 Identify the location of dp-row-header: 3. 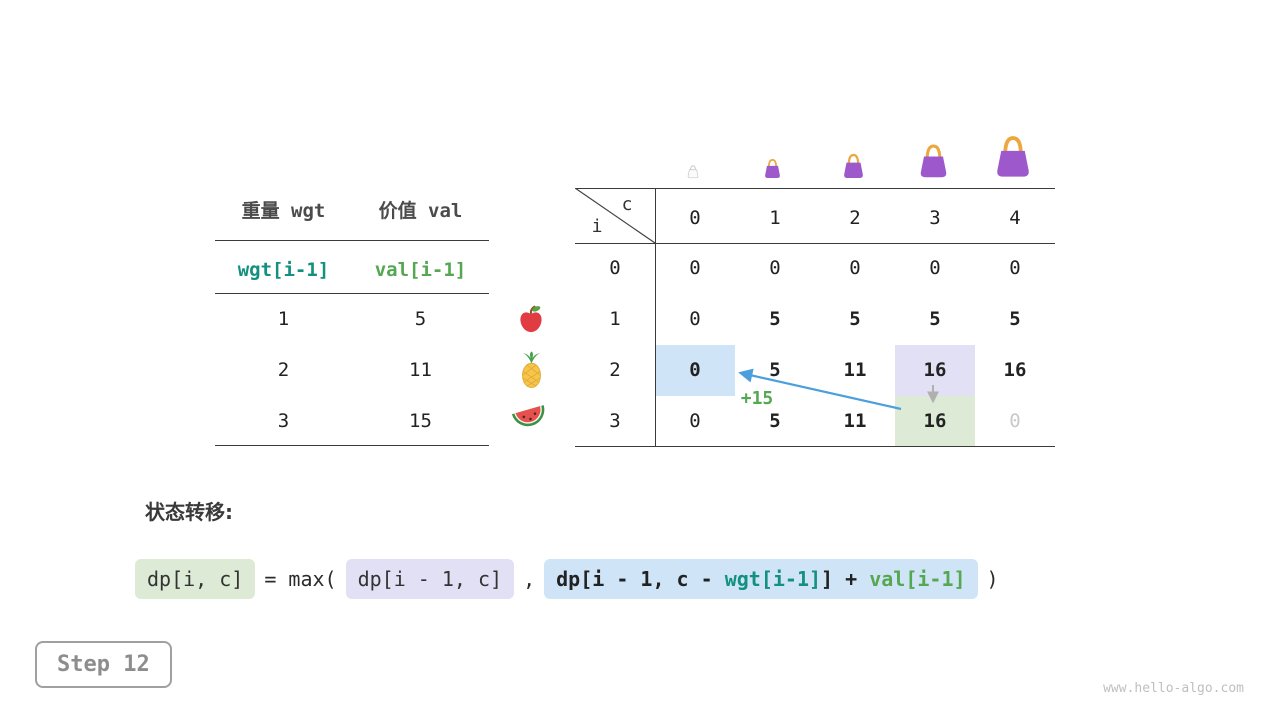
(615, 421).